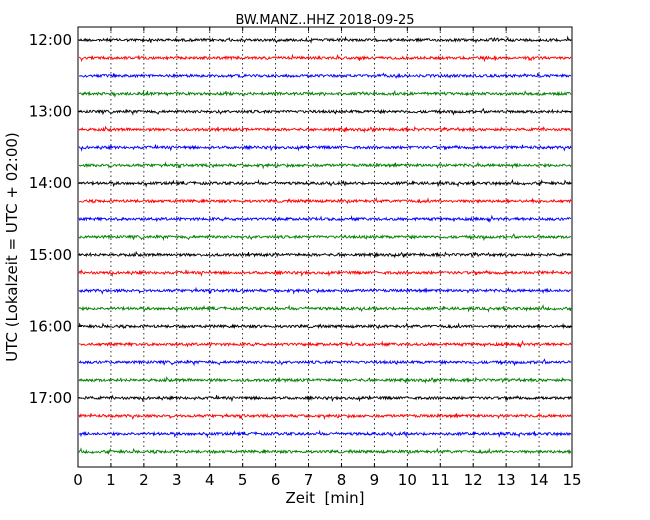 This screenshot has height=520, width=650. Describe the element at coordinates (50, 255) in the screenshot. I see `y-tick-label: 15:00` at that location.